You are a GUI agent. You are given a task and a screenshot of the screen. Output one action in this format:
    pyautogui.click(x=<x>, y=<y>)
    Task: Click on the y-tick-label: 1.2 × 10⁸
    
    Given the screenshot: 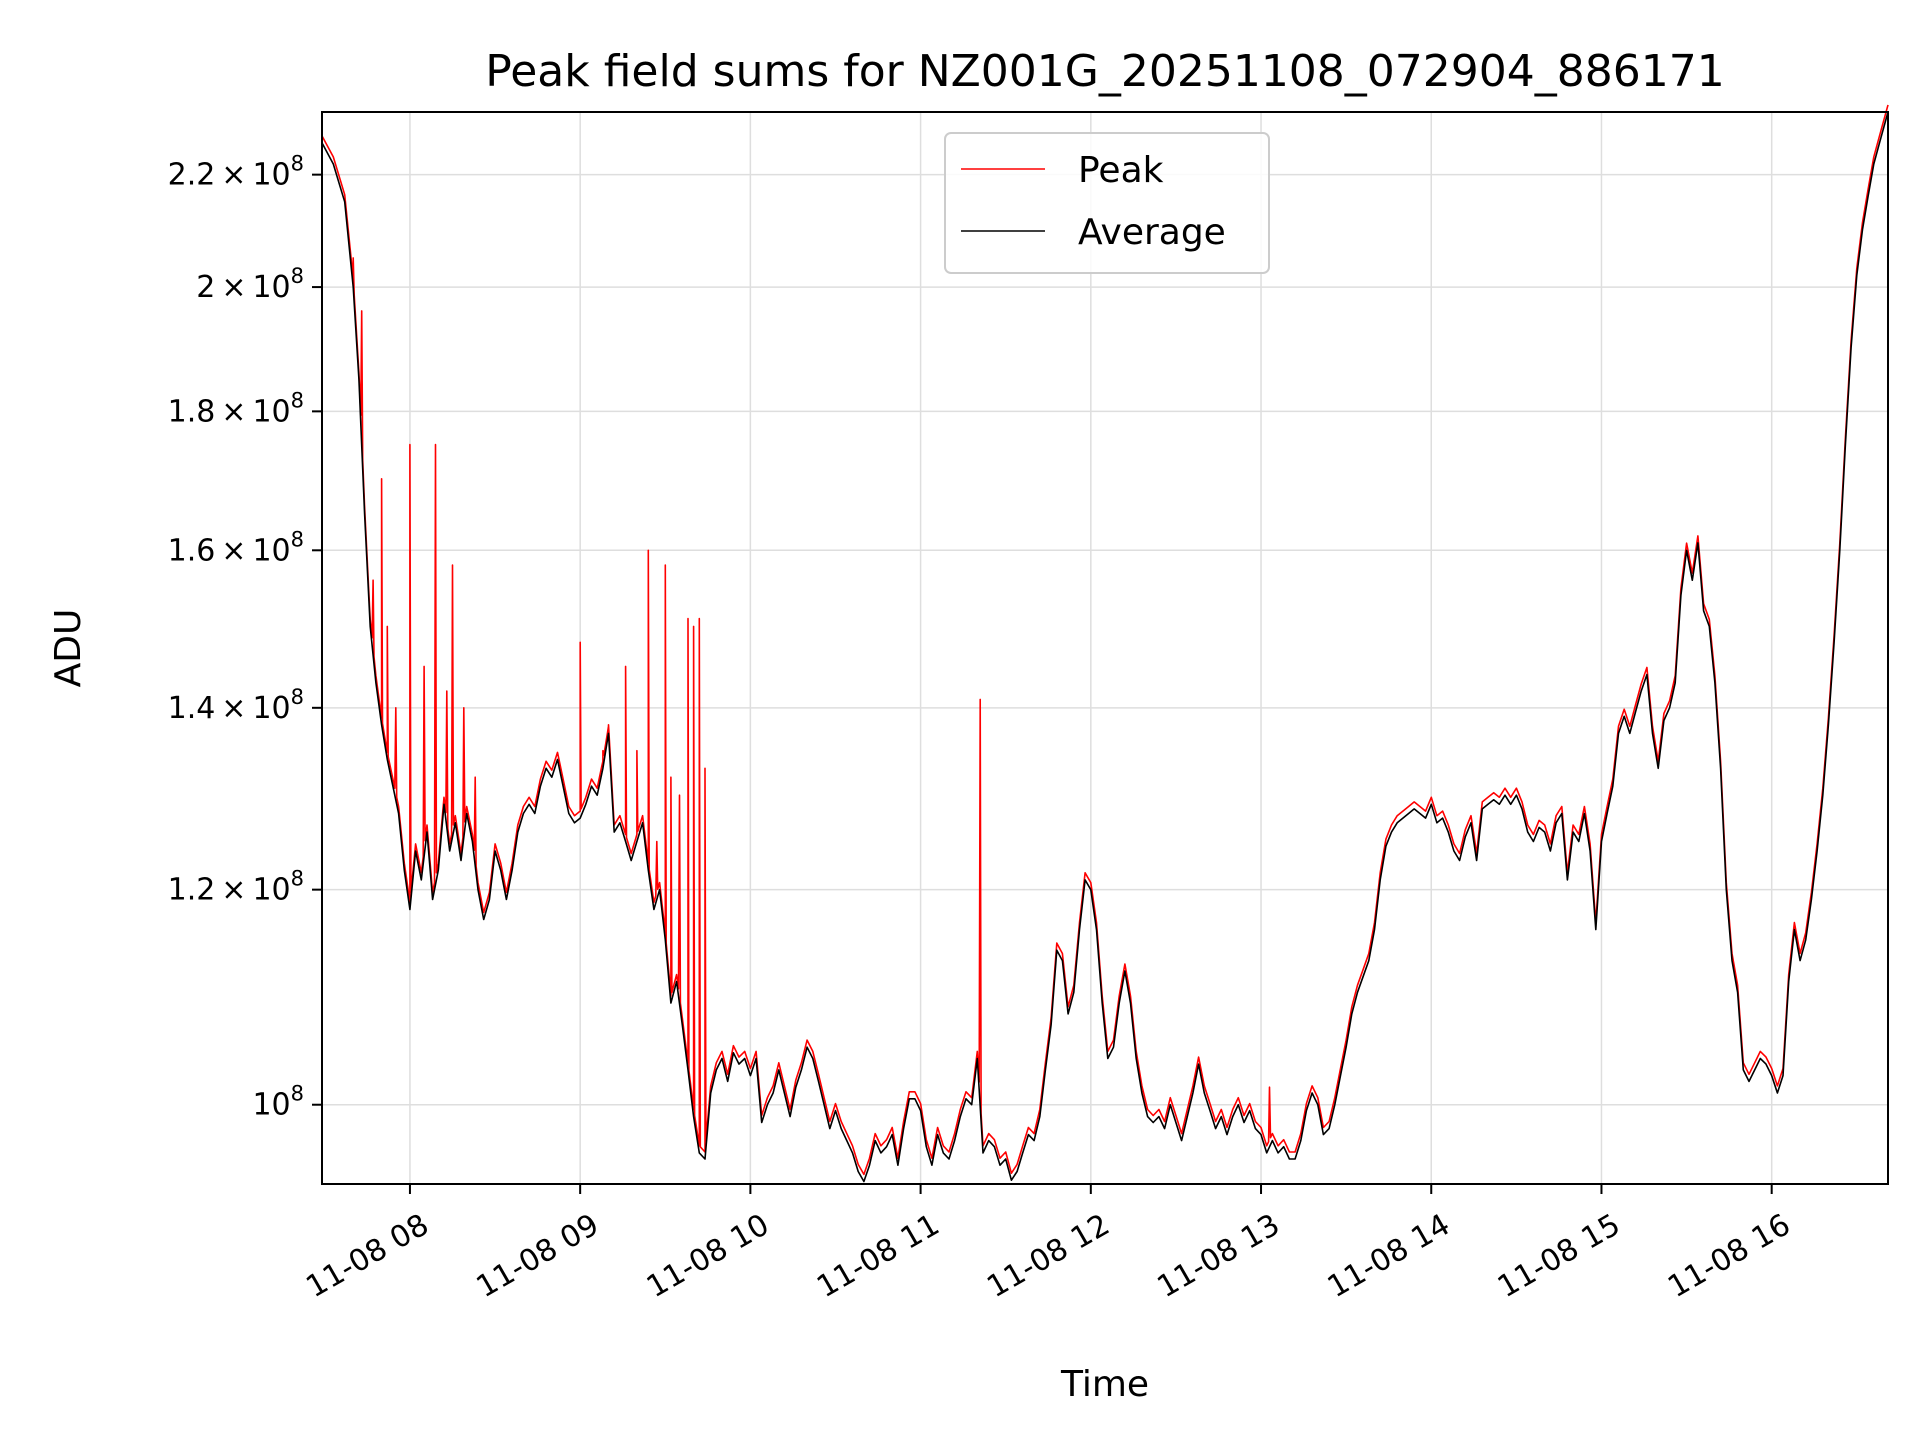 What is the action you would take?
    pyautogui.click(x=236, y=887)
    